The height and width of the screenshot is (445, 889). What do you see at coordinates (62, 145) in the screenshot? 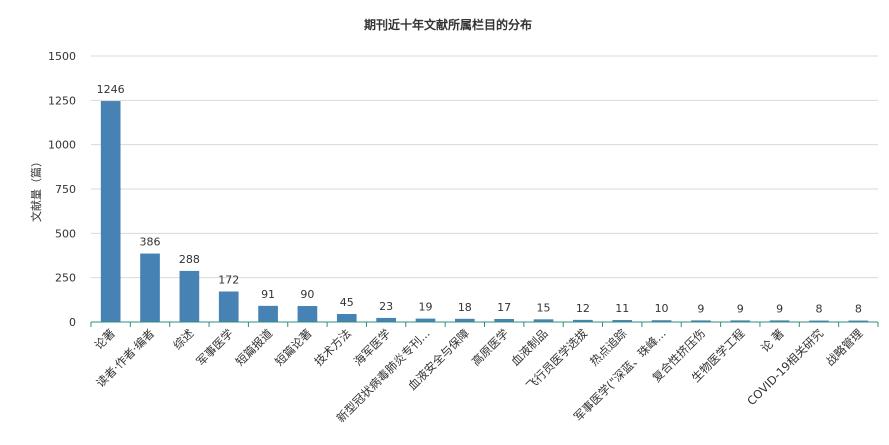
I see `y-tick-label: 1000` at bounding box center [62, 145].